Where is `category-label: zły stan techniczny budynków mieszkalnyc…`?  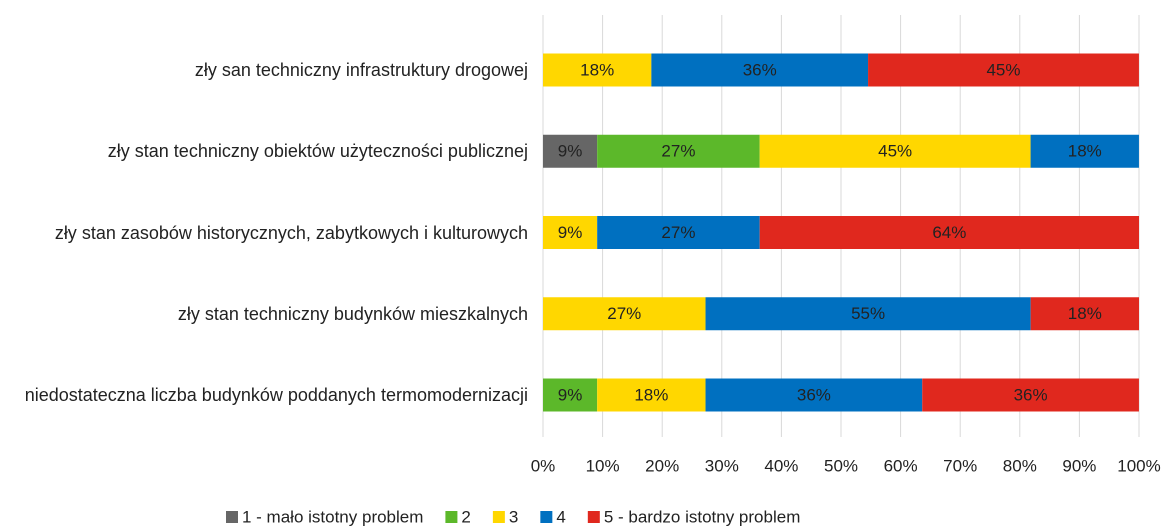 category-label: zły stan techniczny budynków mieszkalnyc… is located at coordinates (352, 313).